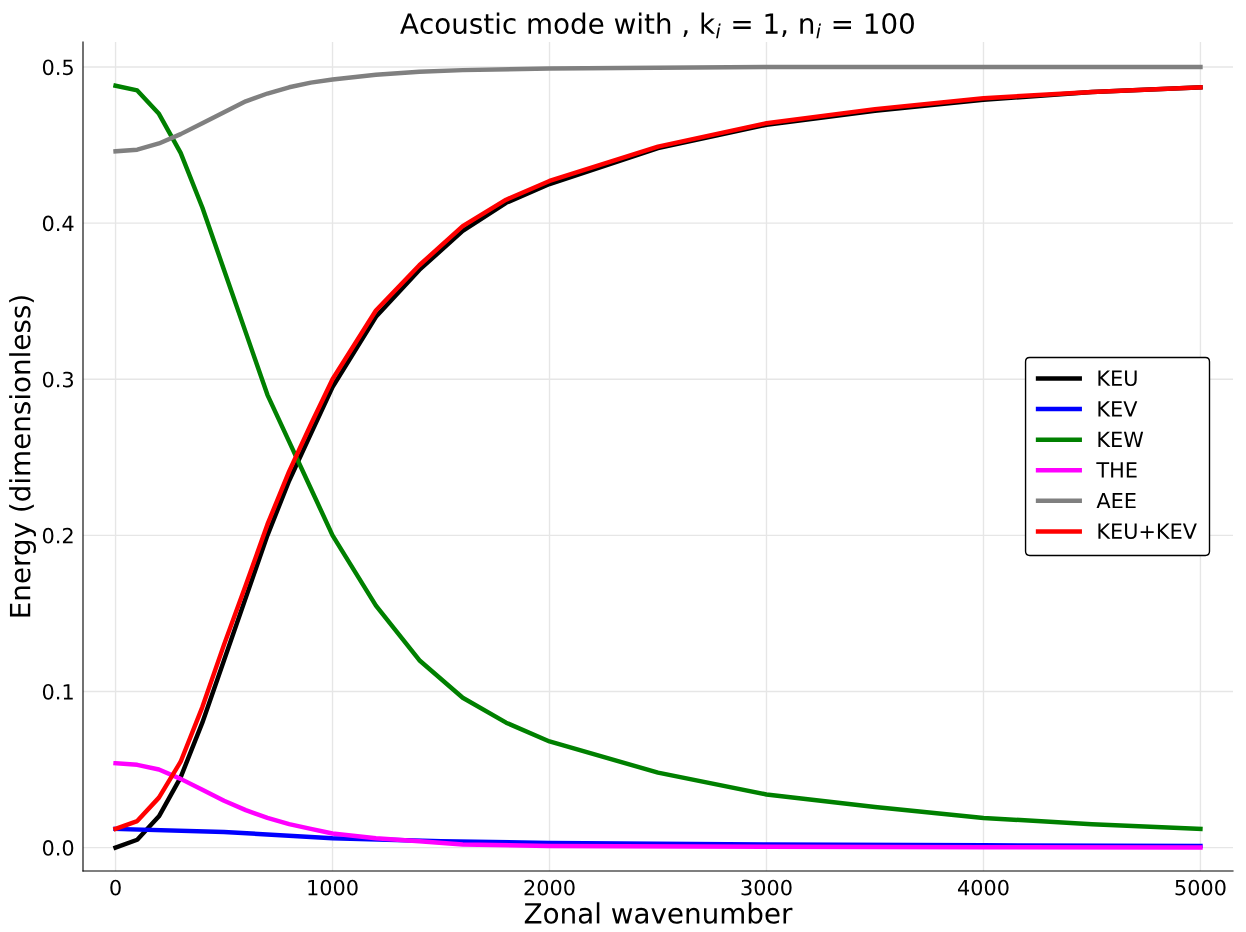 The image size is (1246, 932). Describe the element at coordinates (658, 913) in the screenshot. I see `x-axis-title: Zonal wavenumber` at that location.